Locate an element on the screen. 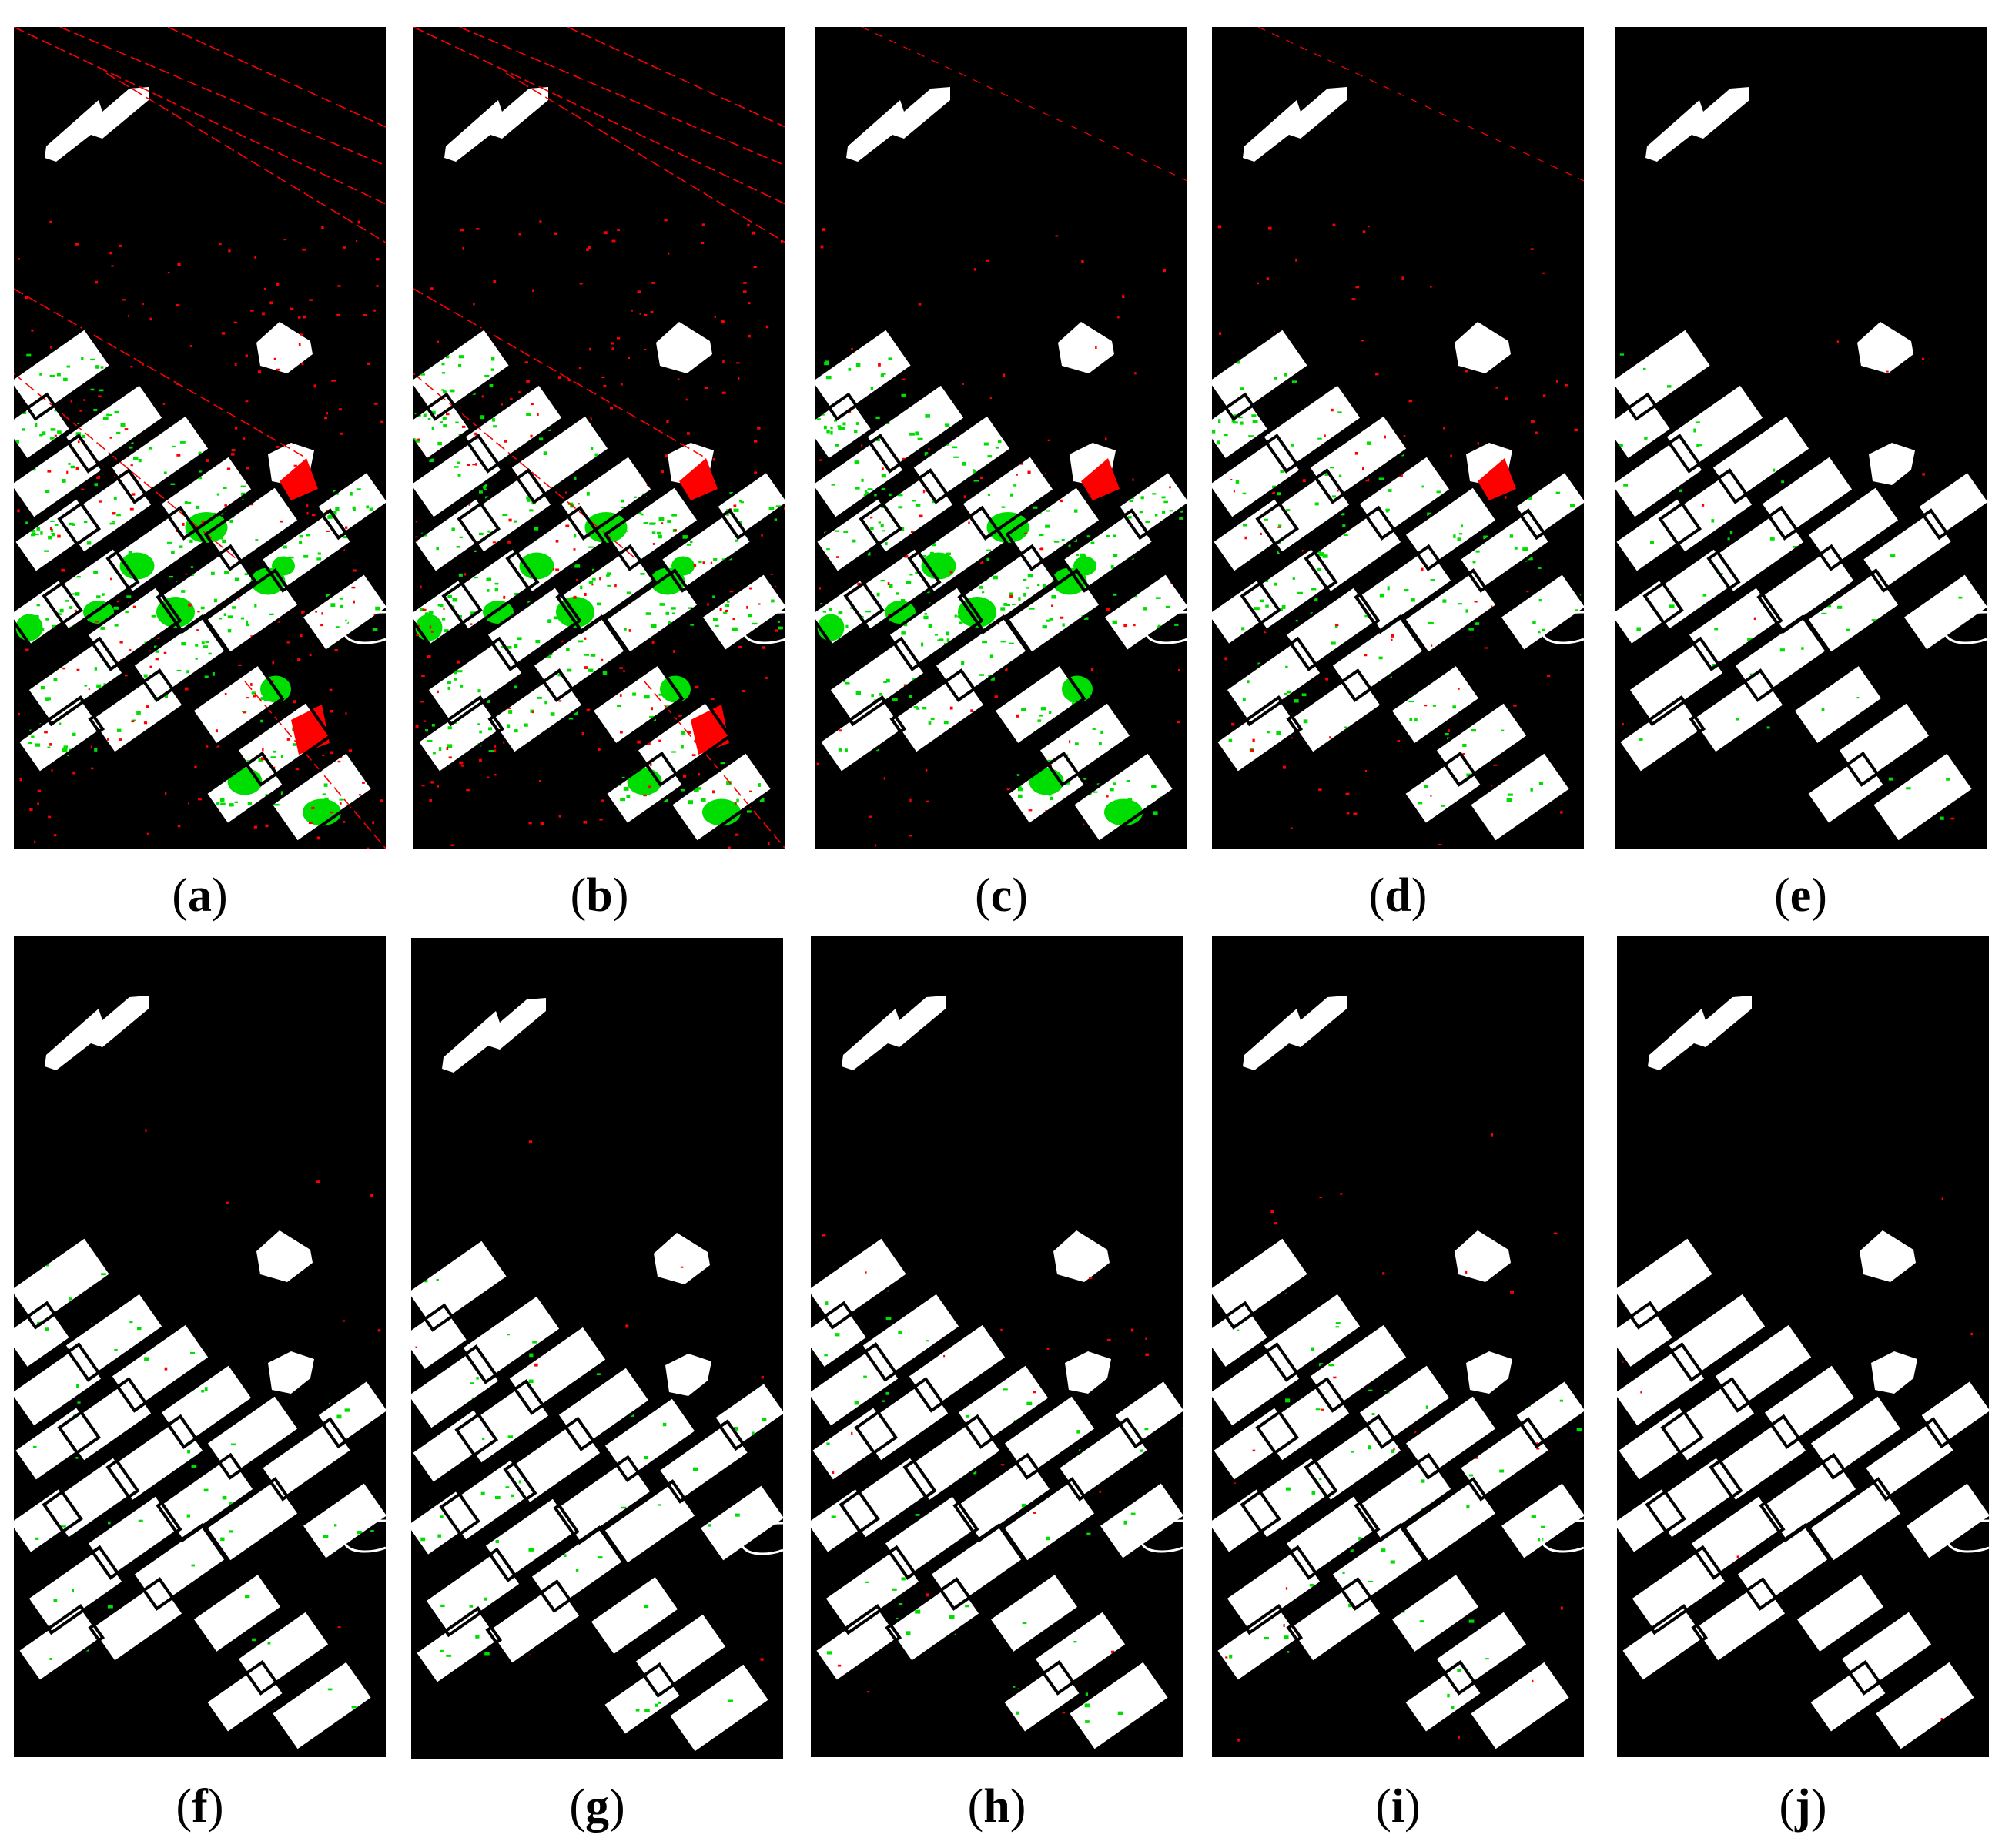 This screenshot has height=1848, width=2002. missed-region is located at coordinates (831, 627).